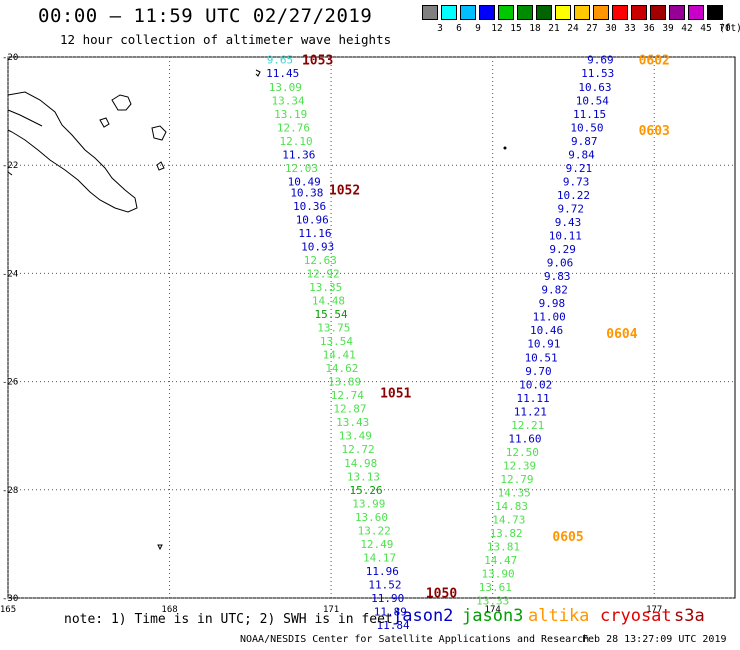 Image resolution: width=740 pixels, height=650 pixels. I want to click on wave-height-value: 10.11, so click(565, 236).